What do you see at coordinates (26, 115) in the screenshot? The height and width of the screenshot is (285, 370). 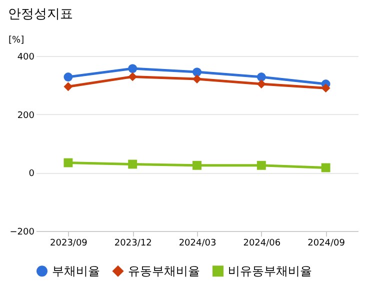 I see `y-tick-label: 200` at bounding box center [26, 115].